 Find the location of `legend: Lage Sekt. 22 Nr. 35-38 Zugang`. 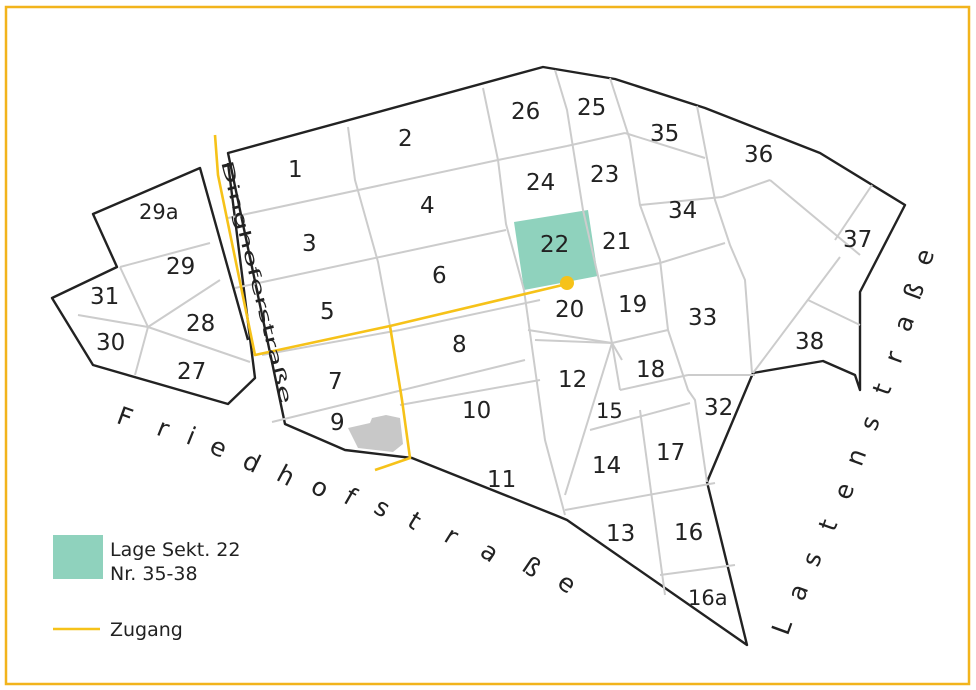

legend: Lage Sekt. 22 Nr. 35-38 Zugang is located at coordinates (146, 588).